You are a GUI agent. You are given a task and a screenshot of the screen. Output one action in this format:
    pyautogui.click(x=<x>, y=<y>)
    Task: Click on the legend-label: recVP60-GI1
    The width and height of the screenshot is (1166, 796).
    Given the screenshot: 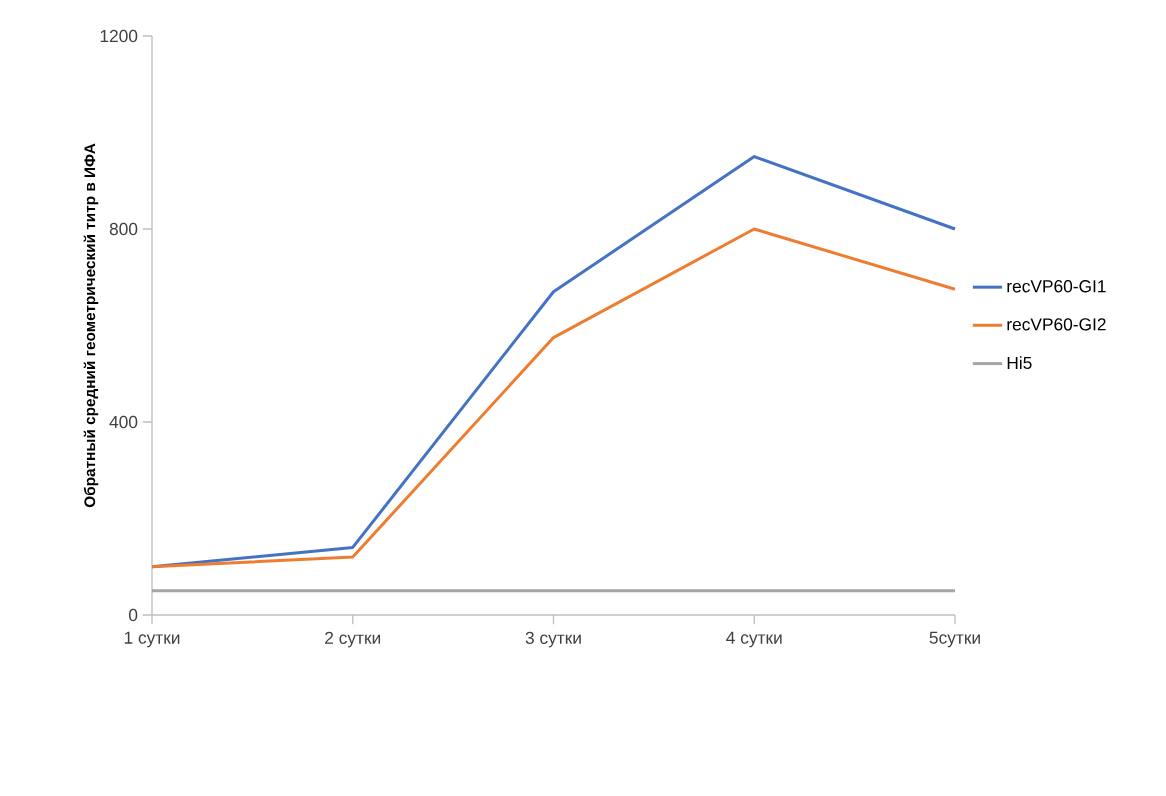 What is the action you would take?
    pyautogui.click(x=1056, y=286)
    